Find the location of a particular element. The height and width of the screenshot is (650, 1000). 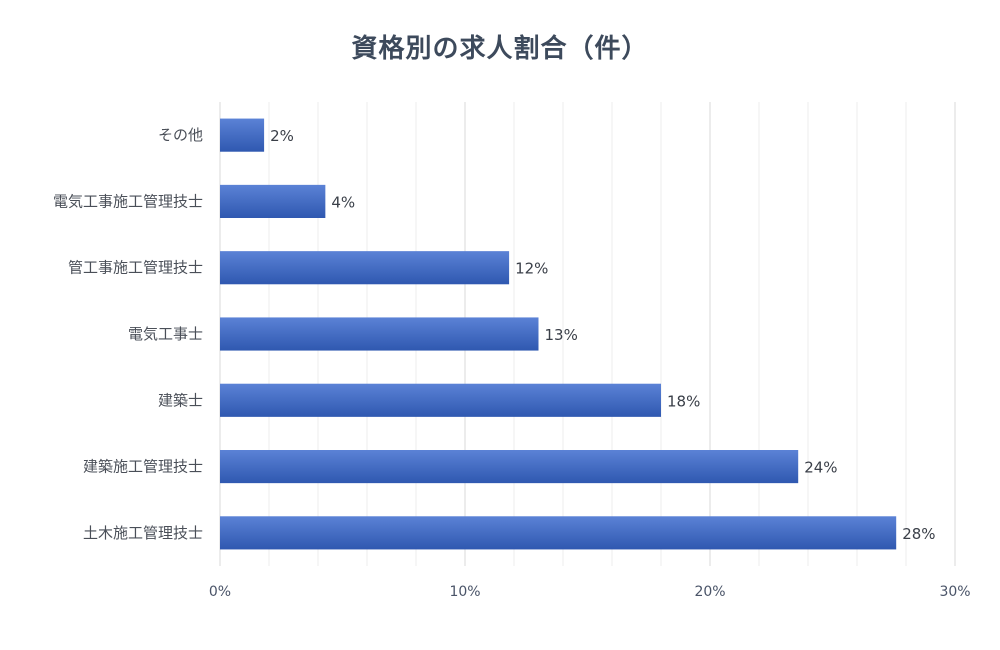

x-tick-label: 0% is located at coordinates (220, 592).